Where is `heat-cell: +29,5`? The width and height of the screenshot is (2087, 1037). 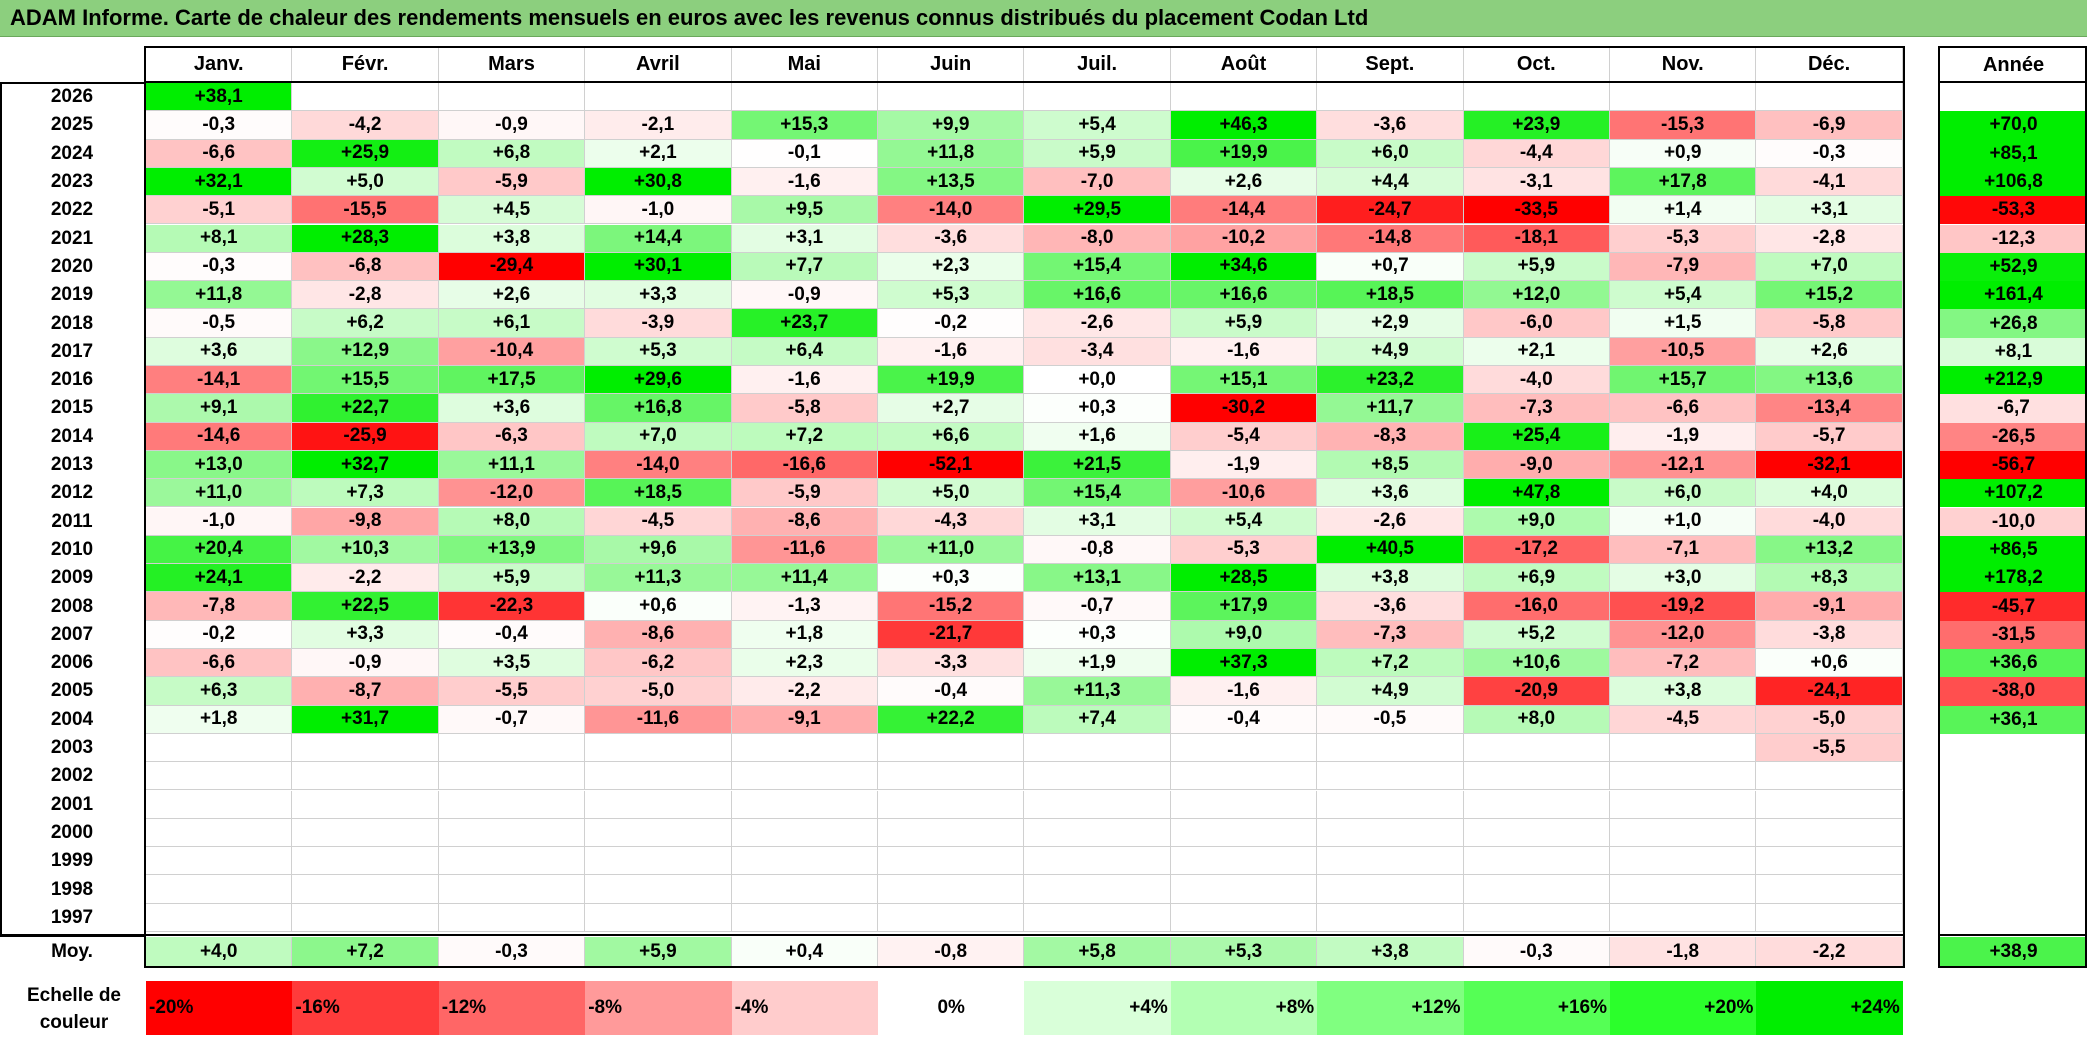
heat-cell: +29,5 is located at coordinates (1097, 210).